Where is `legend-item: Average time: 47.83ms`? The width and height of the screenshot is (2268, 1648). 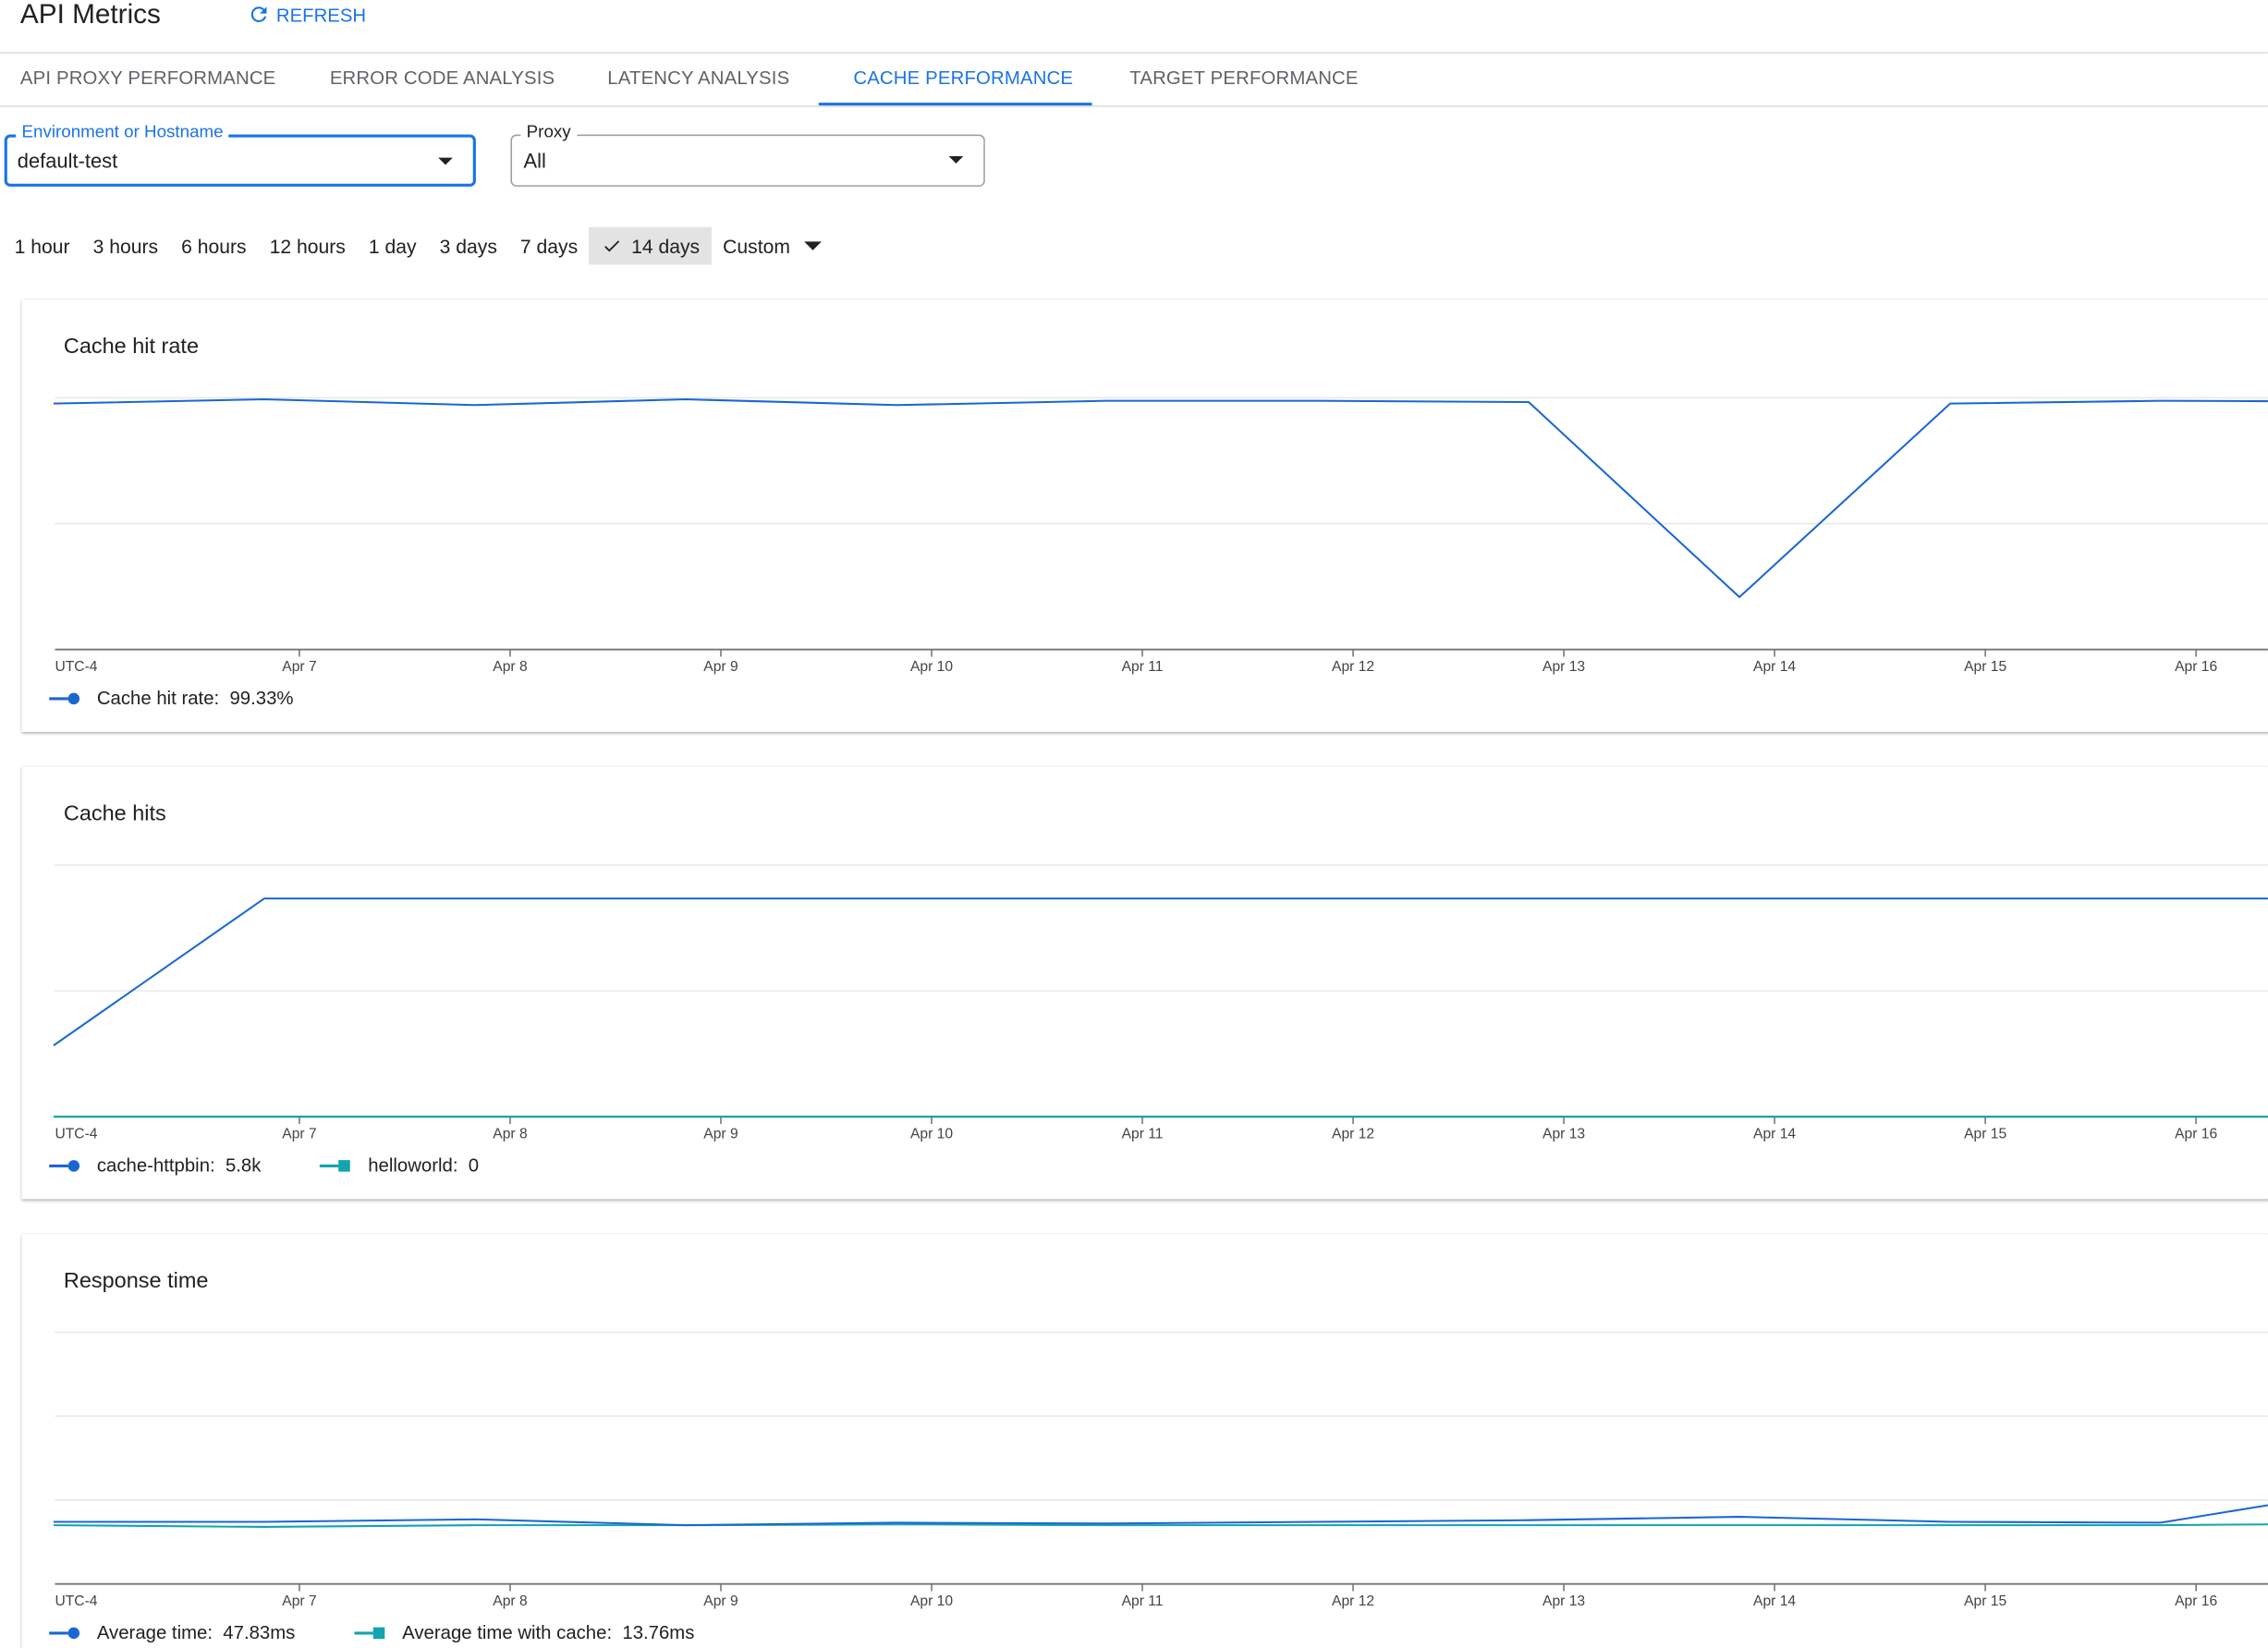 legend-item: Average time: 47.83ms is located at coordinates (172, 1631).